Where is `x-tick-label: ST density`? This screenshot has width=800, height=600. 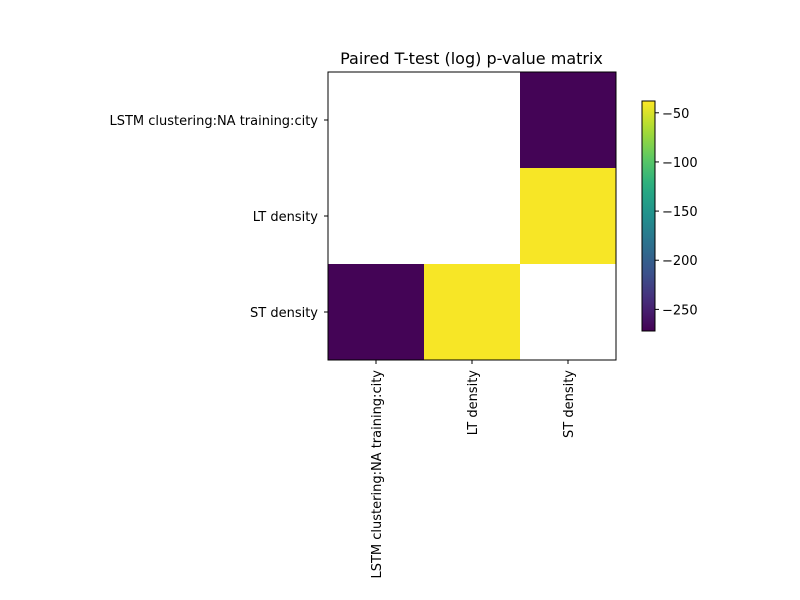
x-tick-label: ST density is located at coordinates (569, 404).